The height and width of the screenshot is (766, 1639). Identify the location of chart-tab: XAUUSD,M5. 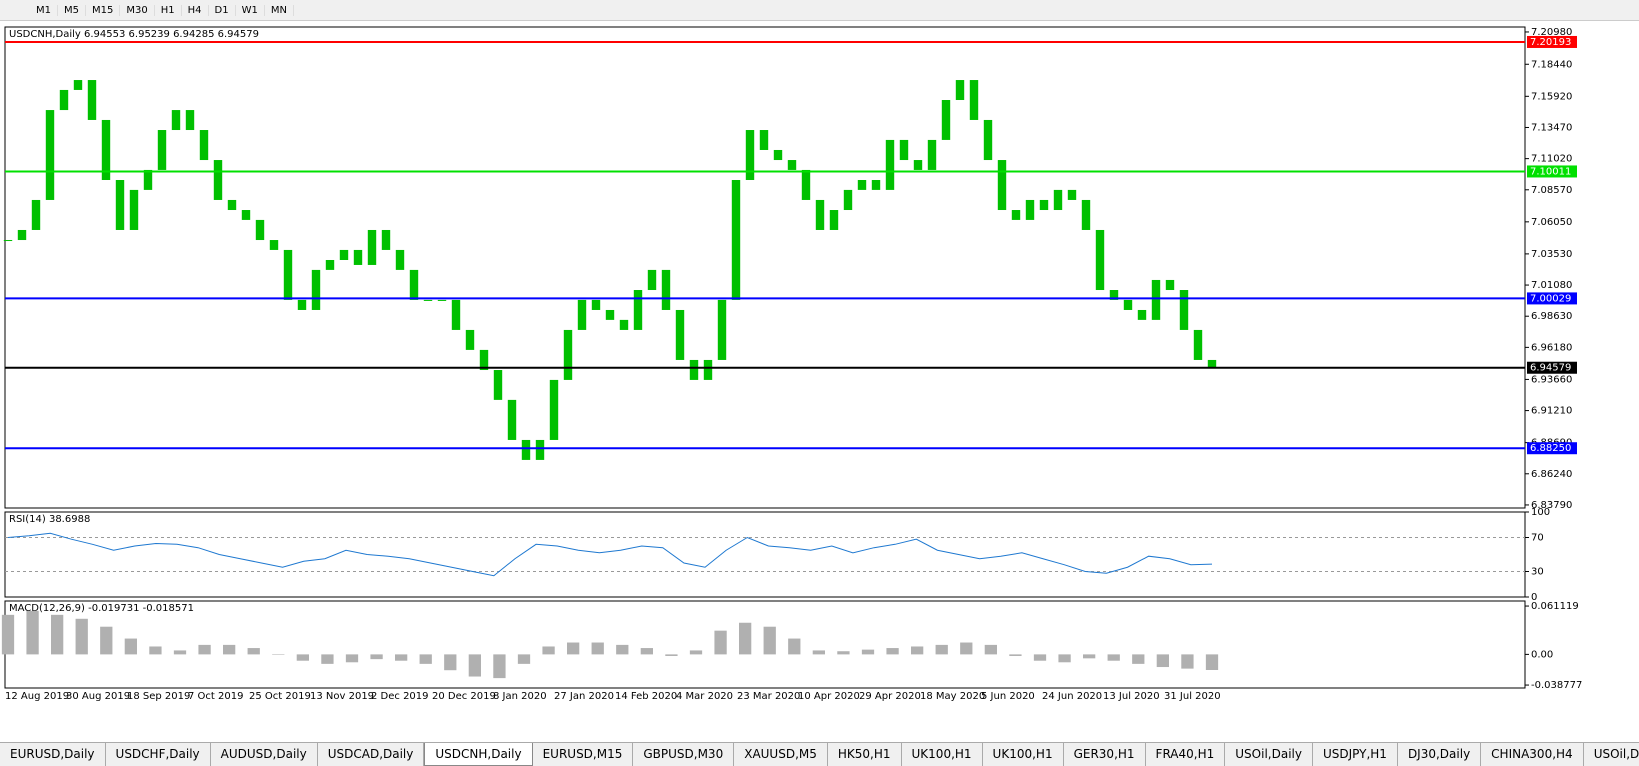
(781, 754).